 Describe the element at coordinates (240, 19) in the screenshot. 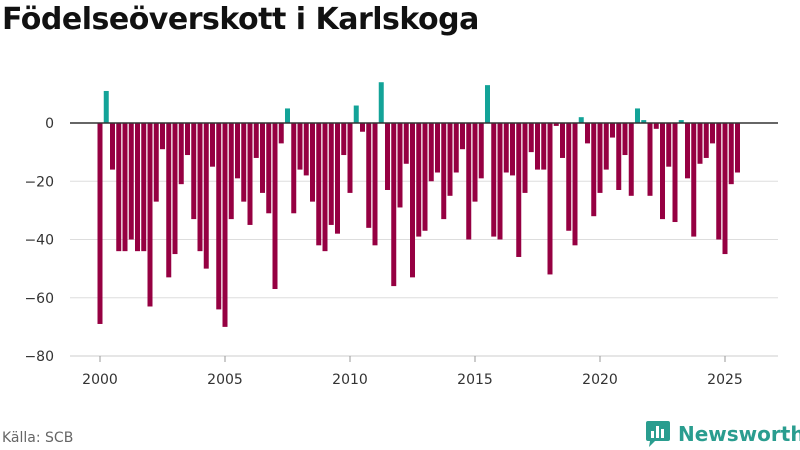

I see `chart-title: Födelseöverskott i Karlskoga` at that location.